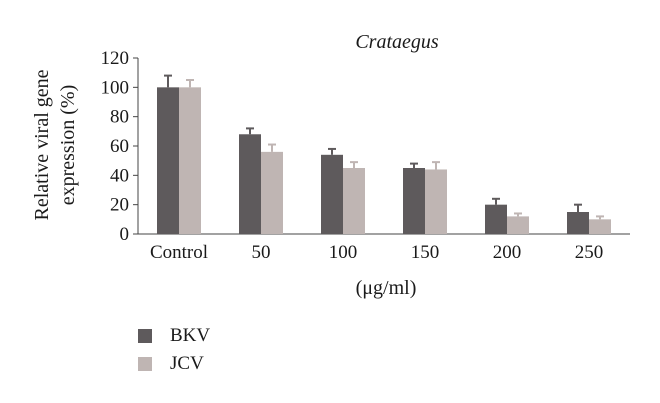  What do you see at coordinates (507, 252) in the screenshot?
I see `x-tick-label: 200` at bounding box center [507, 252].